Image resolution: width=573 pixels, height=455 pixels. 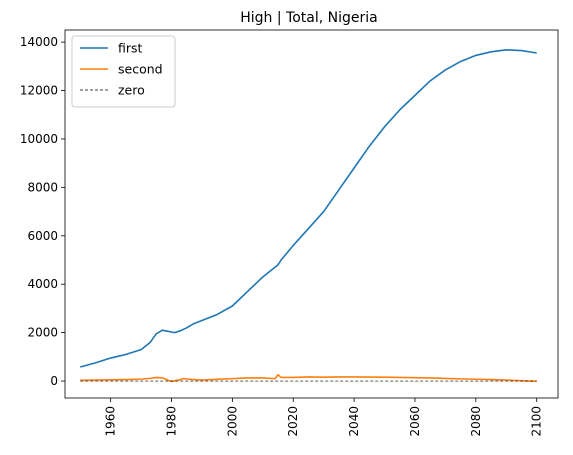 I want to click on y-tick-label: 0, so click(x=54, y=381).